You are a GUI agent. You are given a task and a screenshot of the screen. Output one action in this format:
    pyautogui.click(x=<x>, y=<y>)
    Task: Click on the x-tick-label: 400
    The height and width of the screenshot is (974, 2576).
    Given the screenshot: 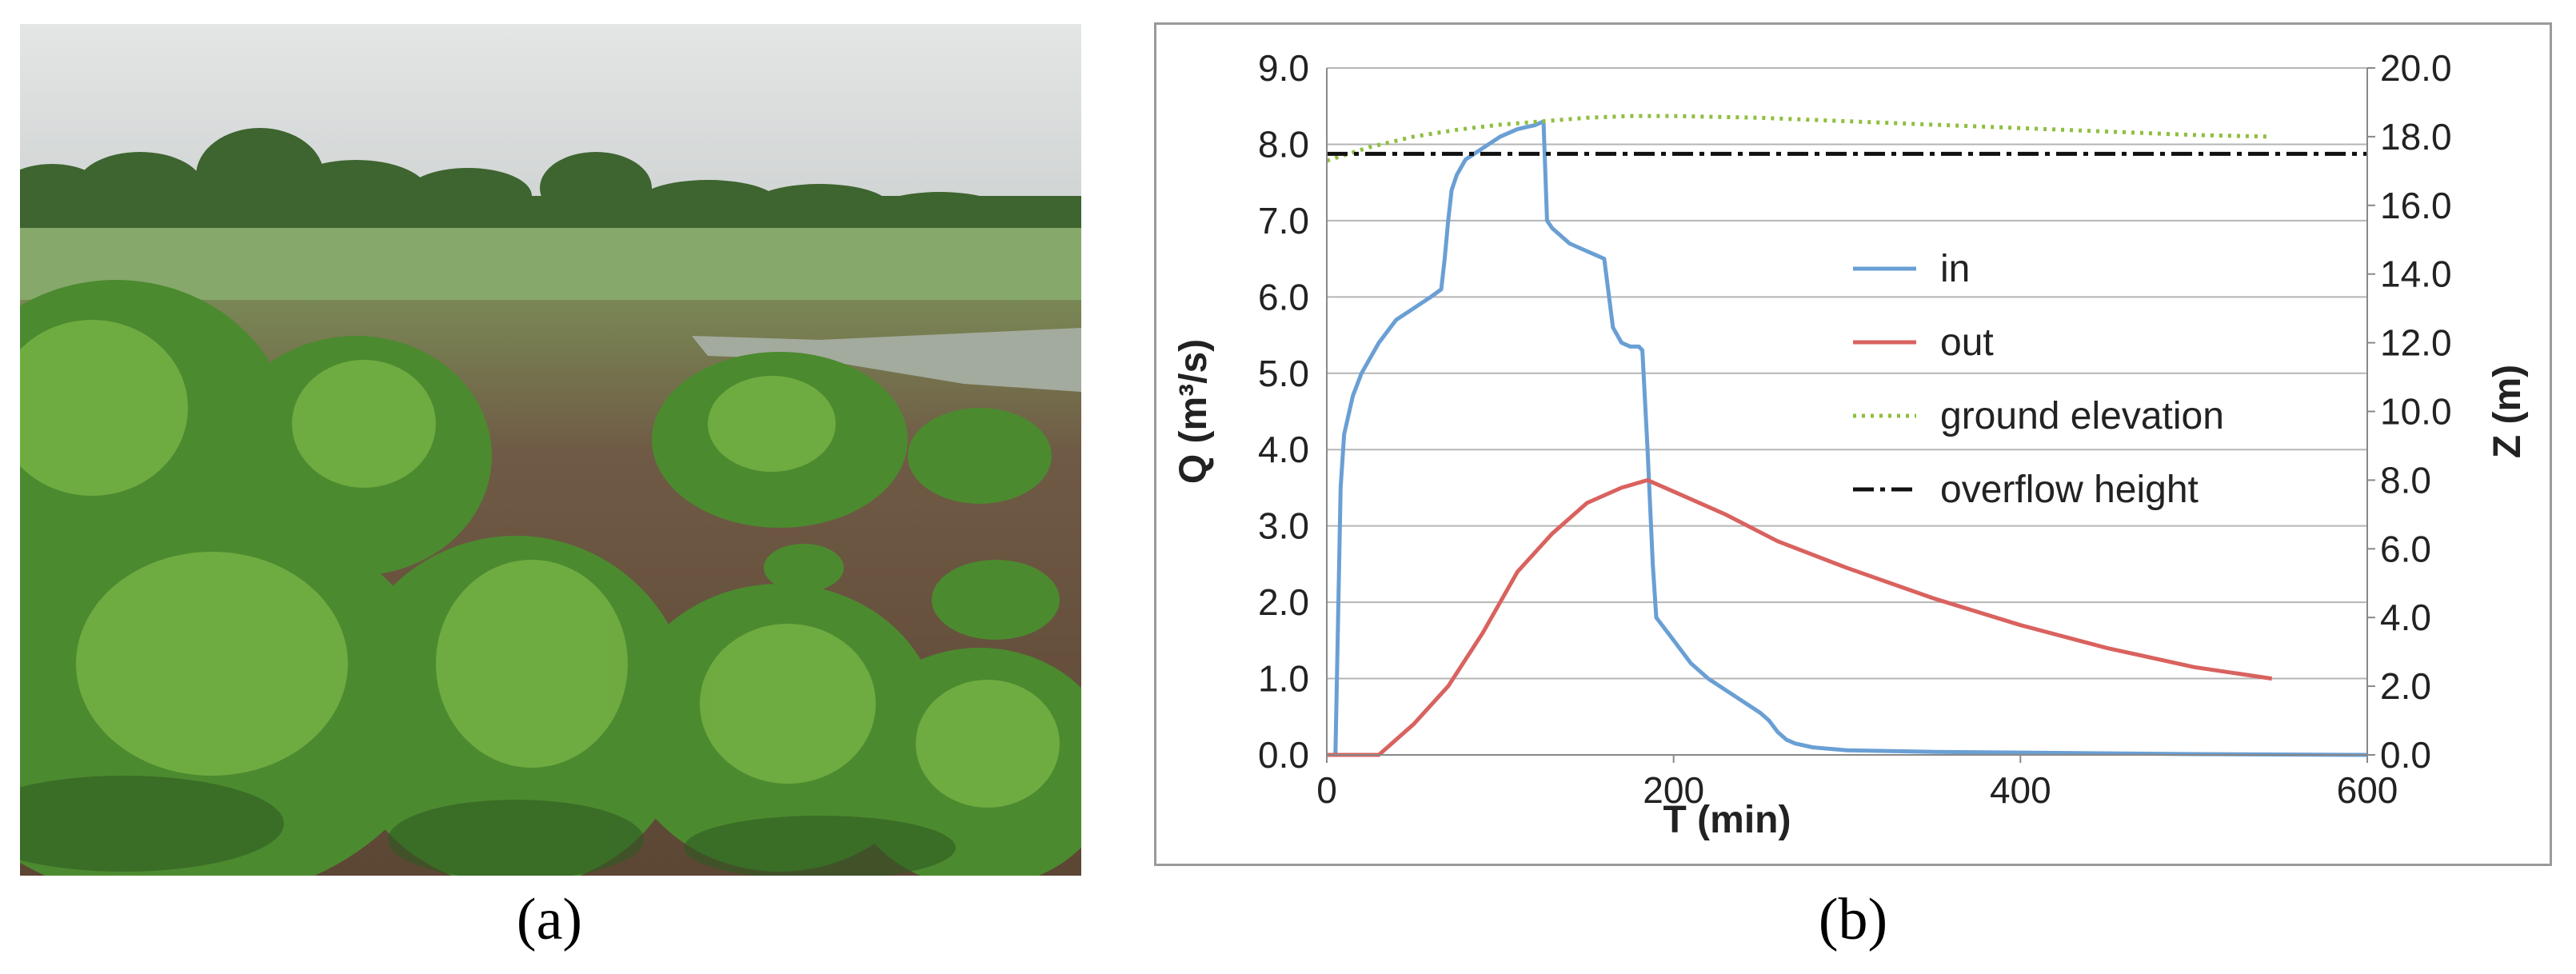 What is the action you would take?
    pyautogui.click(x=2020, y=790)
    